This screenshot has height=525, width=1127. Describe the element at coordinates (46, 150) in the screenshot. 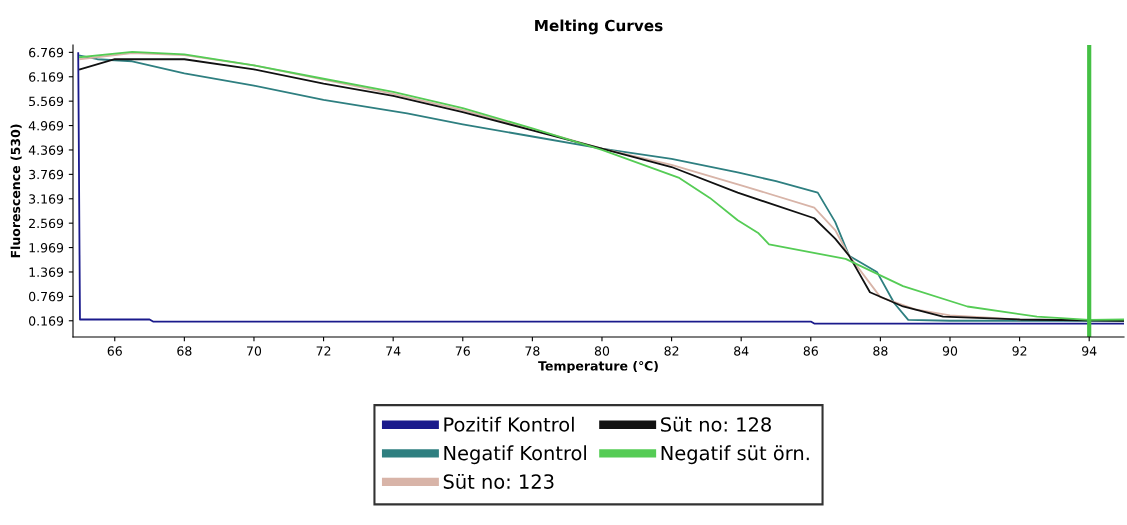

I see `y-tick-label: 4.369` at that location.